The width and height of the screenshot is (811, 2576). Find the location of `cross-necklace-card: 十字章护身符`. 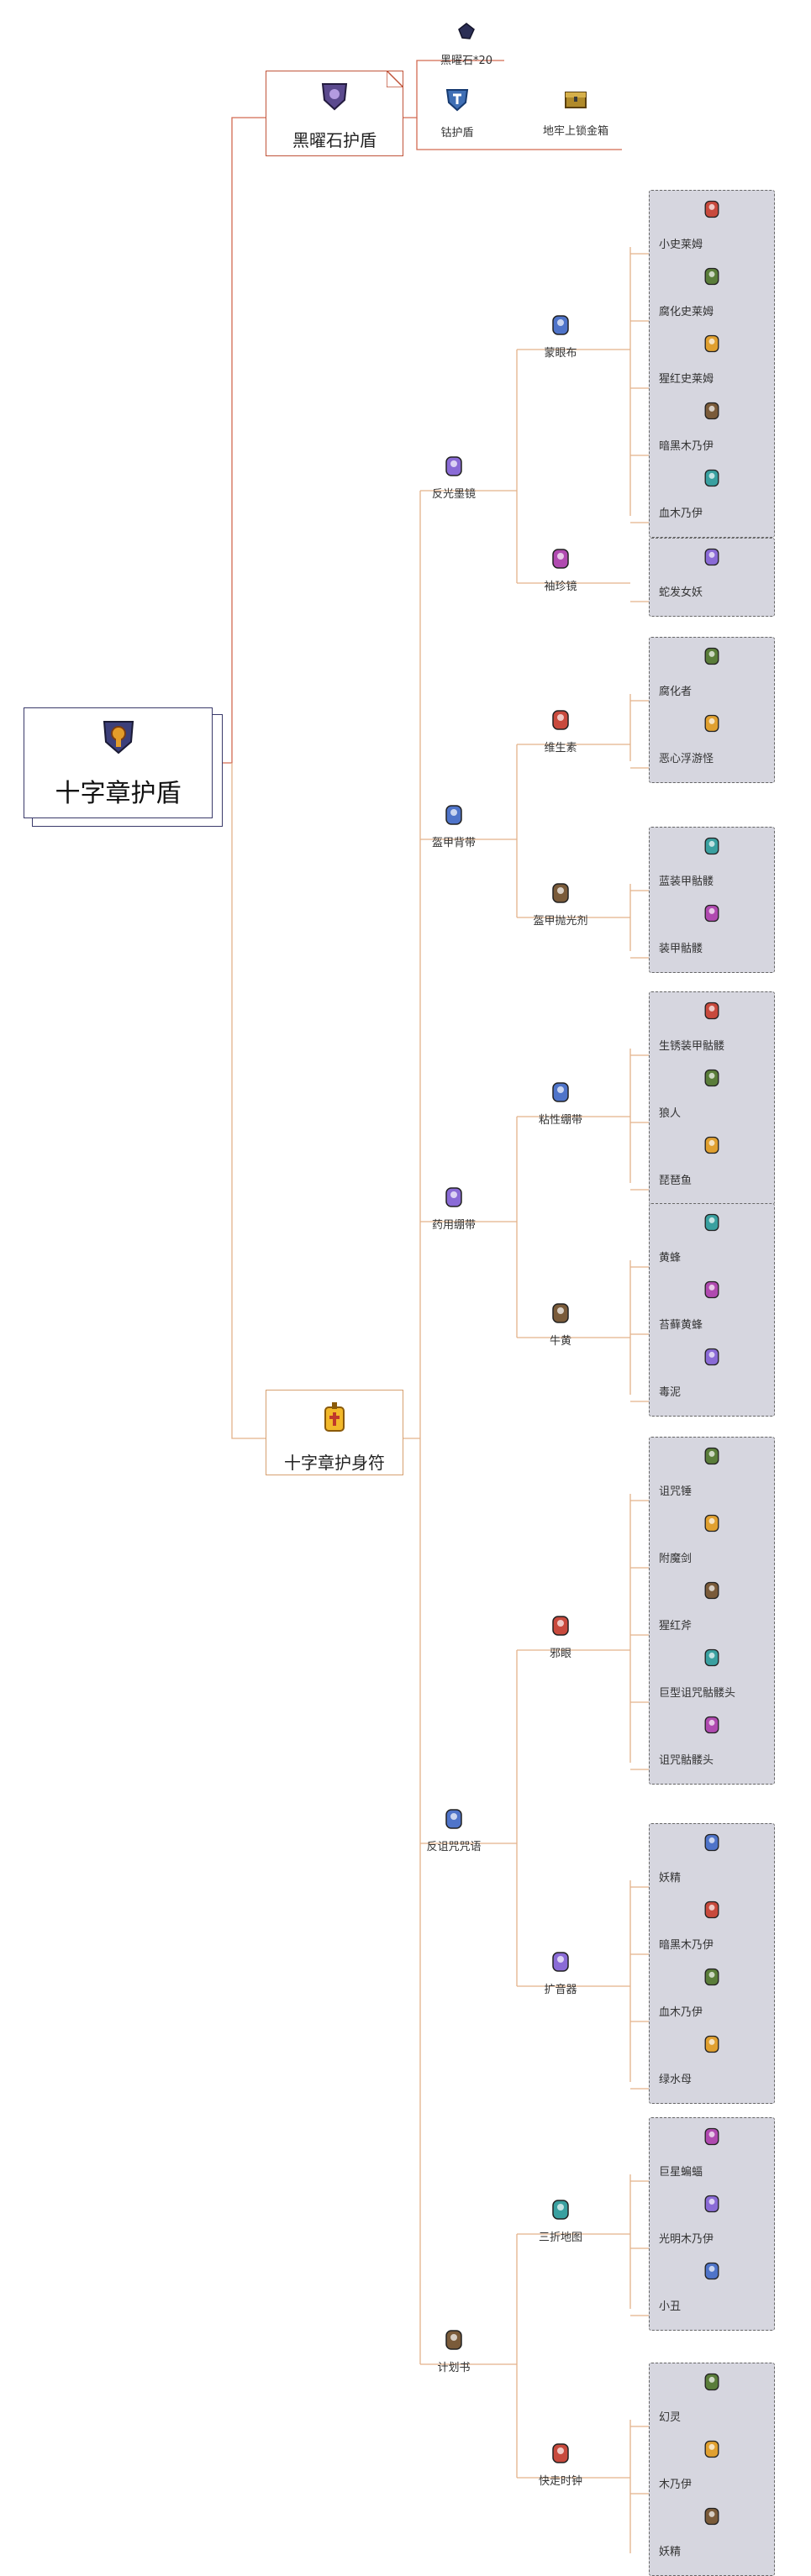

cross-necklace-card: 十字章护身符 is located at coordinates (334, 1432).